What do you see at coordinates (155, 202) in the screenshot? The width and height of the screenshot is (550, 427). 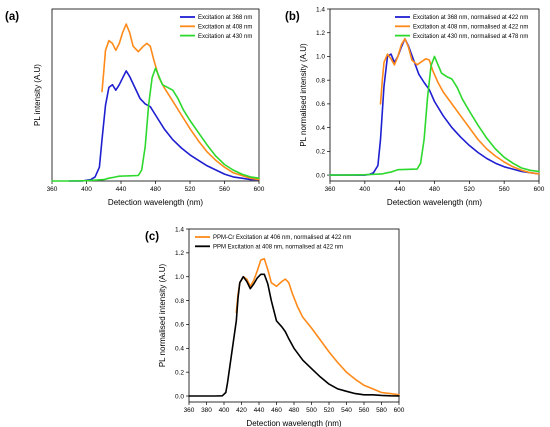 I see `x-axis-label-a: Detection wavelength (nm)` at bounding box center [155, 202].